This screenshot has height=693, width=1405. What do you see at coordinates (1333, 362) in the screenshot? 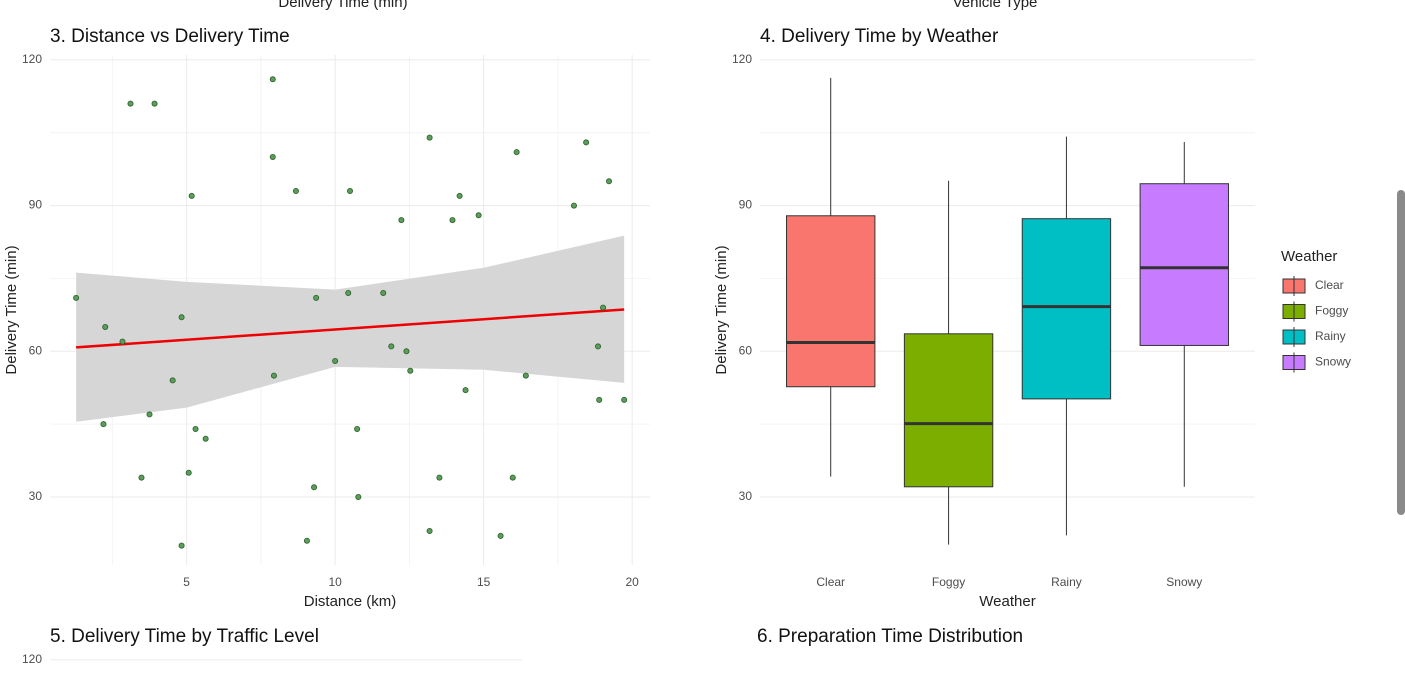
I see `legend-label: Snowy` at bounding box center [1333, 362].